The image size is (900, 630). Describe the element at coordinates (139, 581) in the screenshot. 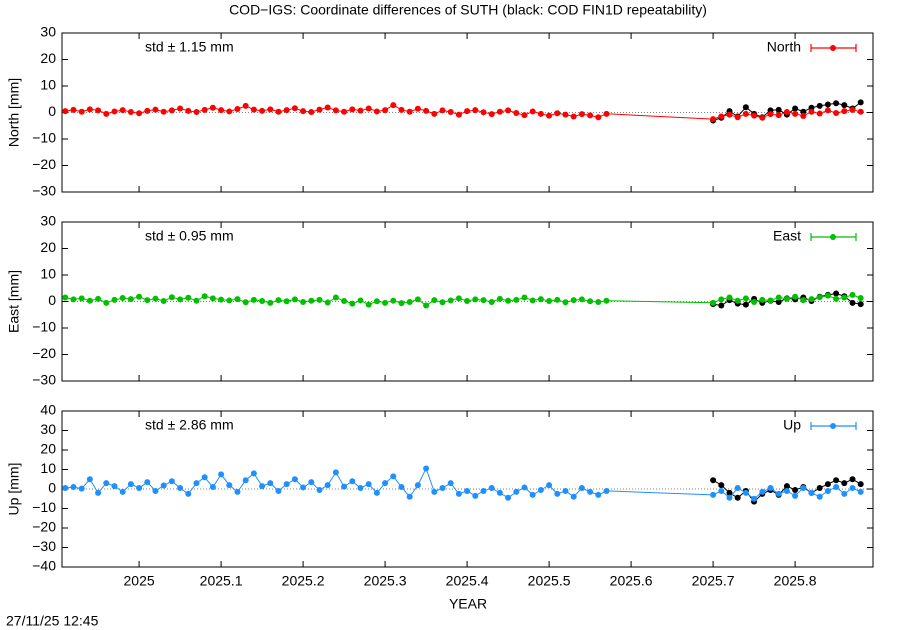

I see `x-tick-label: 2025` at that location.